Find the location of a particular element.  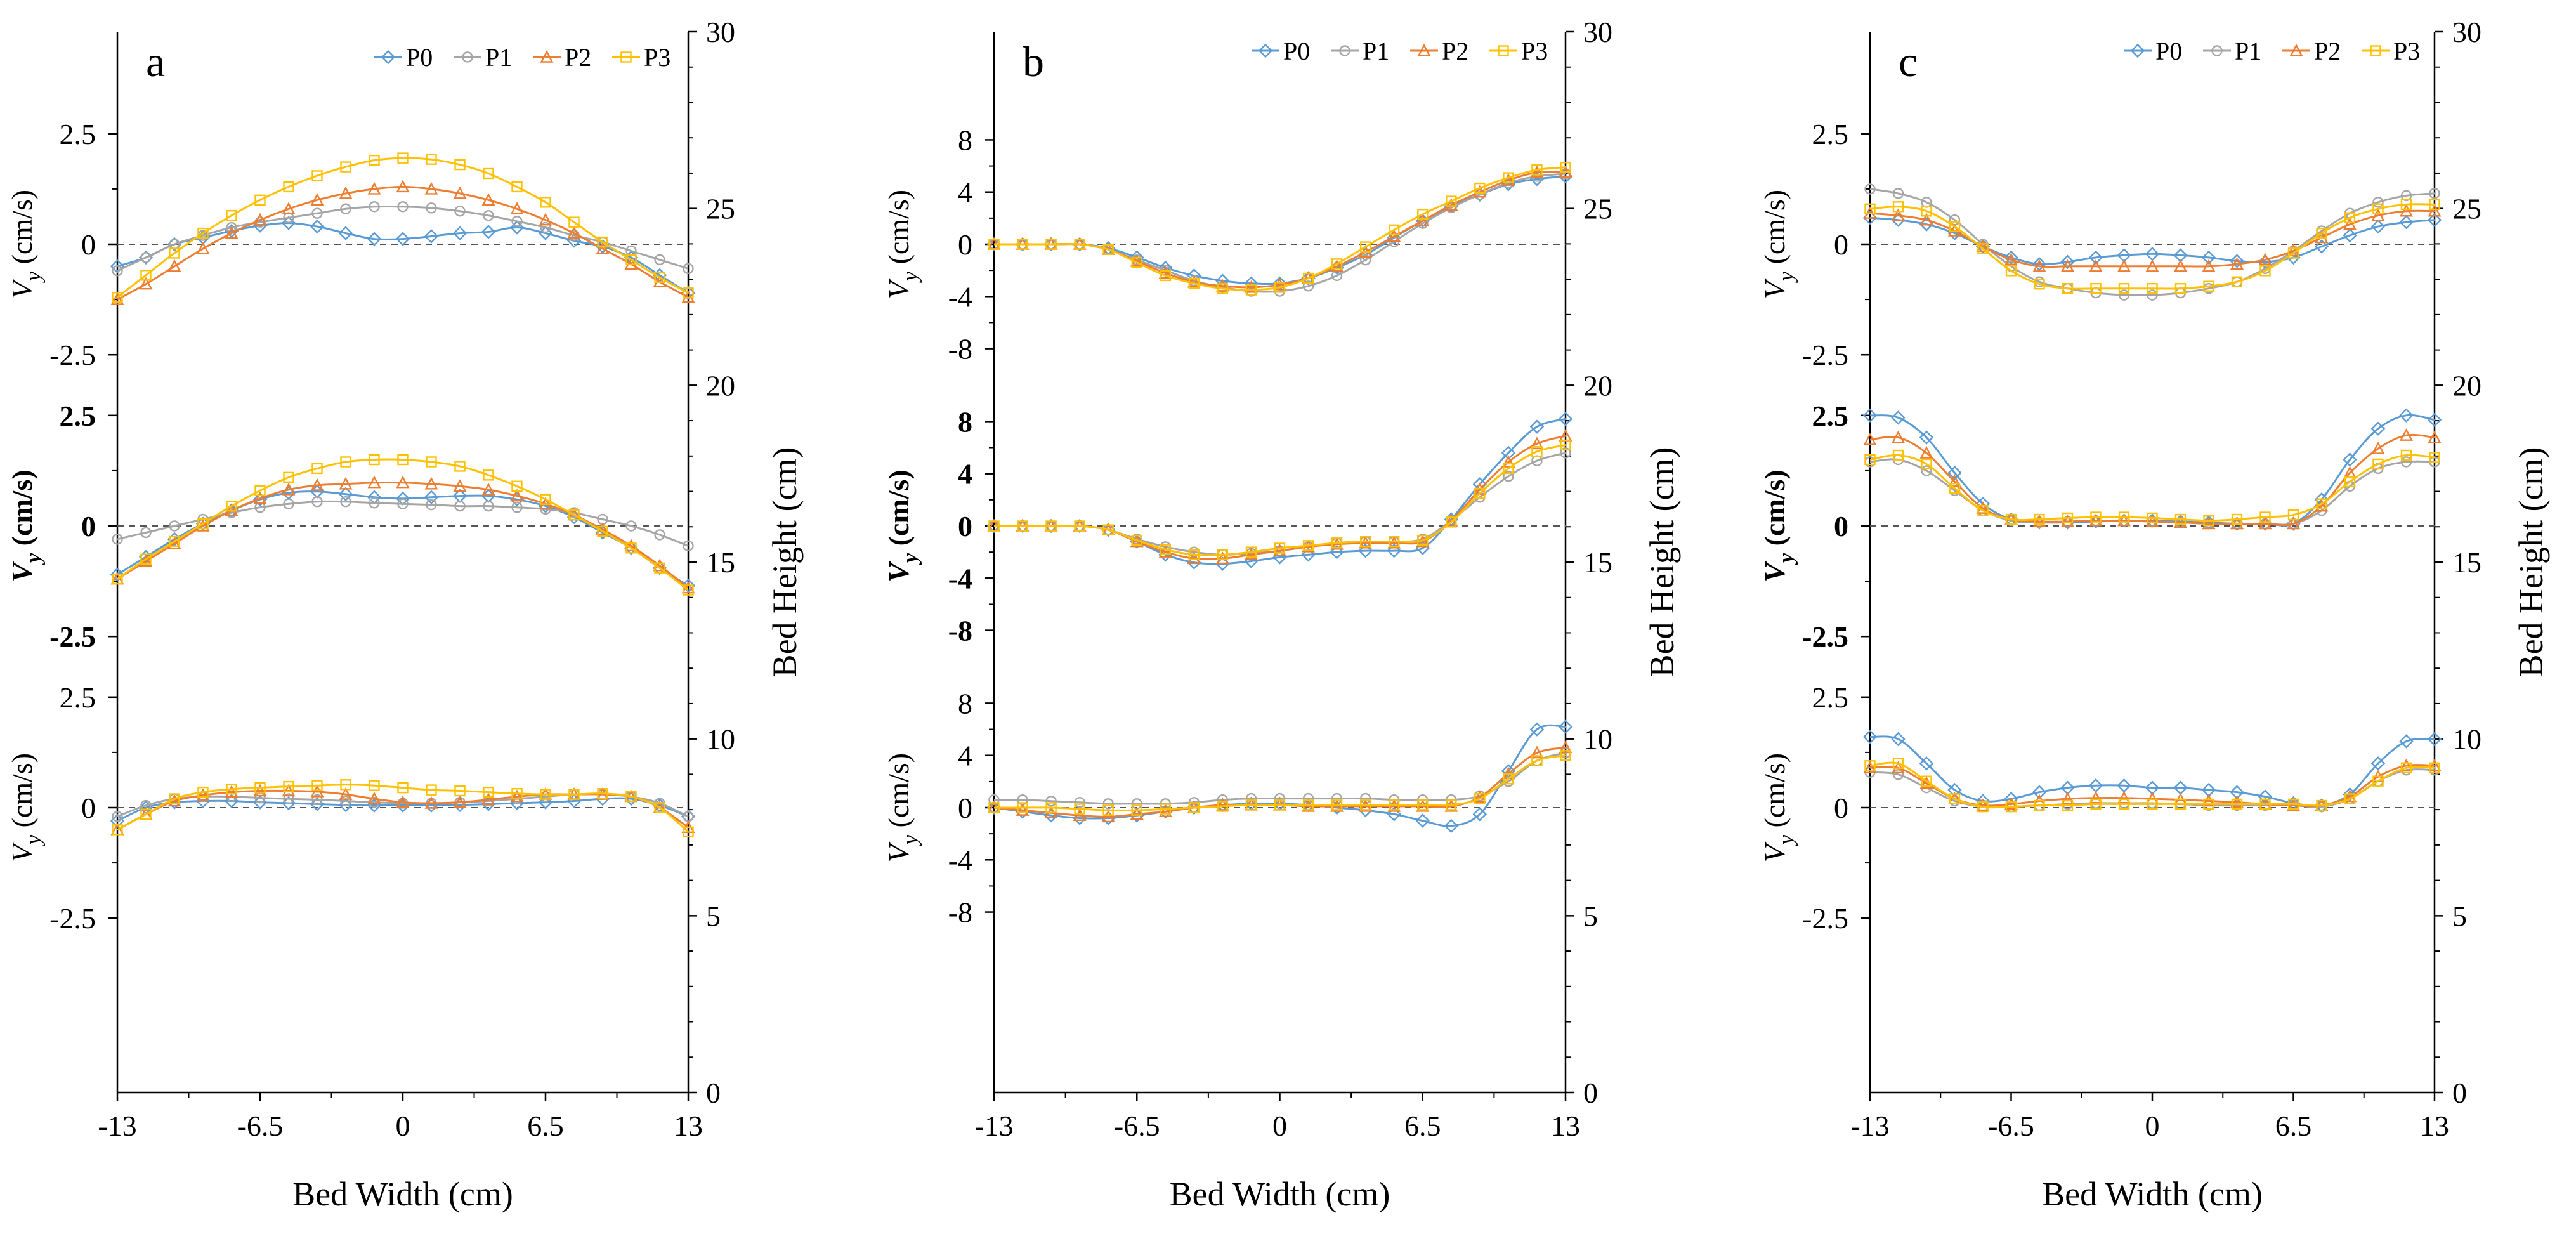

legend-label-p2: P2 is located at coordinates (578, 58).